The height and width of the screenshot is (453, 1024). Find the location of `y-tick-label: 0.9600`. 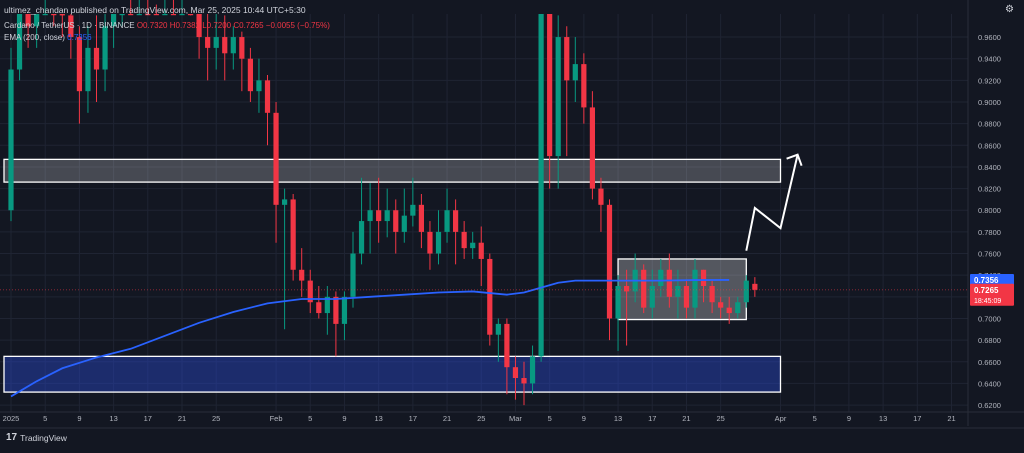

y-tick-label: 0.9600 is located at coordinates (989, 37).